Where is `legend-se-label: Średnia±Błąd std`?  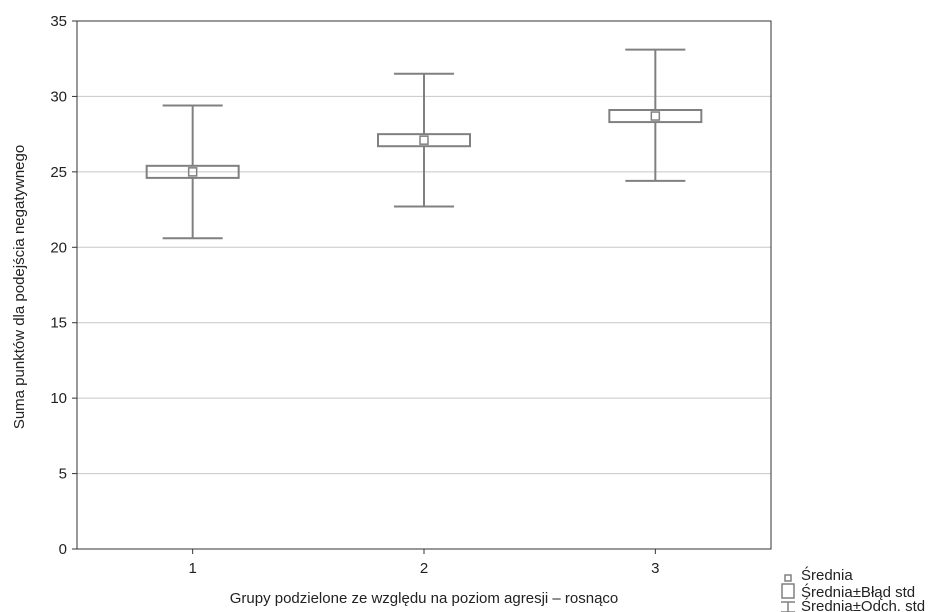
legend-se-label: Średnia±Błąd std is located at coordinates (858, 592).